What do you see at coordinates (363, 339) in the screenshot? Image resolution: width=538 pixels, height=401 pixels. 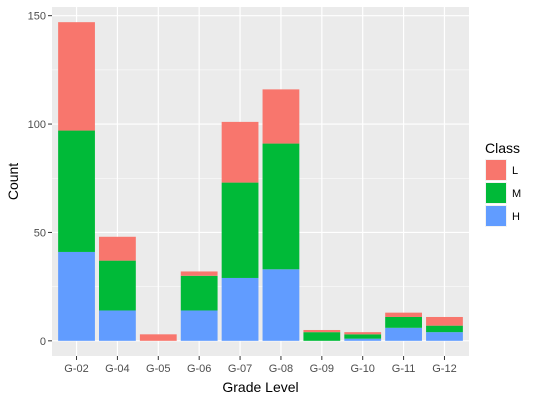 I see `bar-g-10-h` at bounding box center [363, 339].